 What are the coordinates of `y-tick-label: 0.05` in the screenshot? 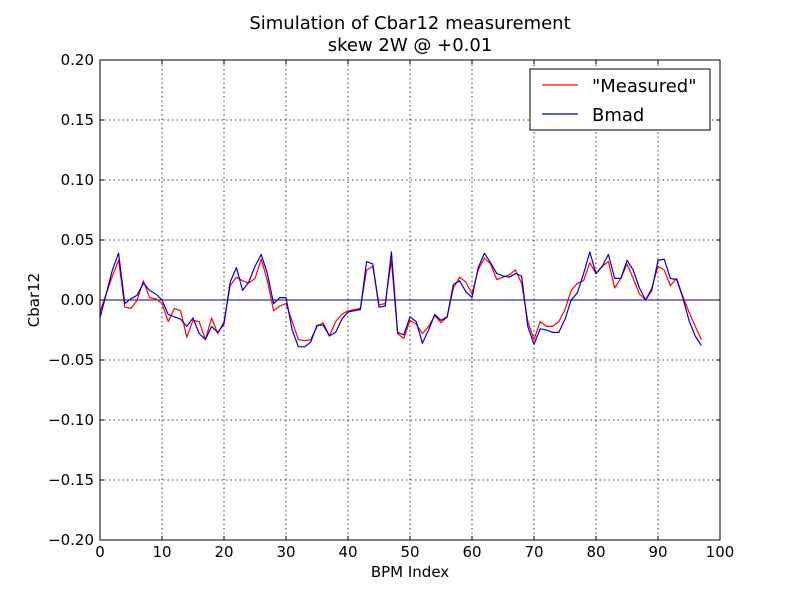 It's located at (77, 240).